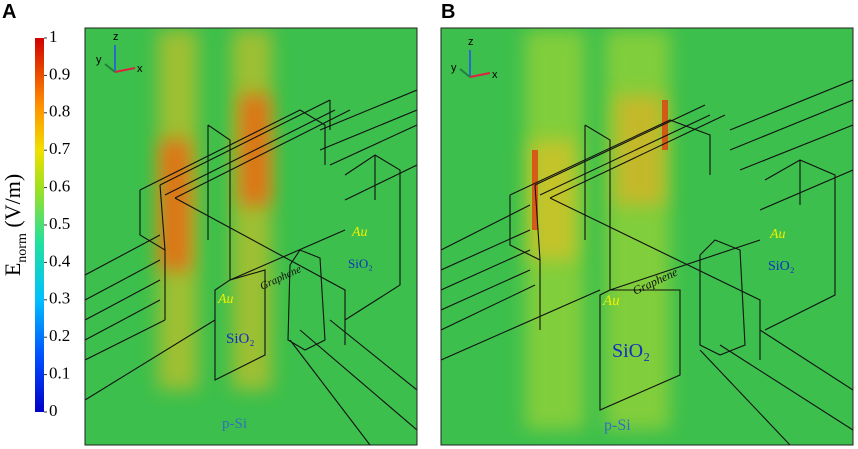 Image resolution: width=858 pixels, height=449 pixels. What do you see at coordinates (59, 186) in the screenshot?
I see `tick-label: 0.6` at bounding box center [59, 186].